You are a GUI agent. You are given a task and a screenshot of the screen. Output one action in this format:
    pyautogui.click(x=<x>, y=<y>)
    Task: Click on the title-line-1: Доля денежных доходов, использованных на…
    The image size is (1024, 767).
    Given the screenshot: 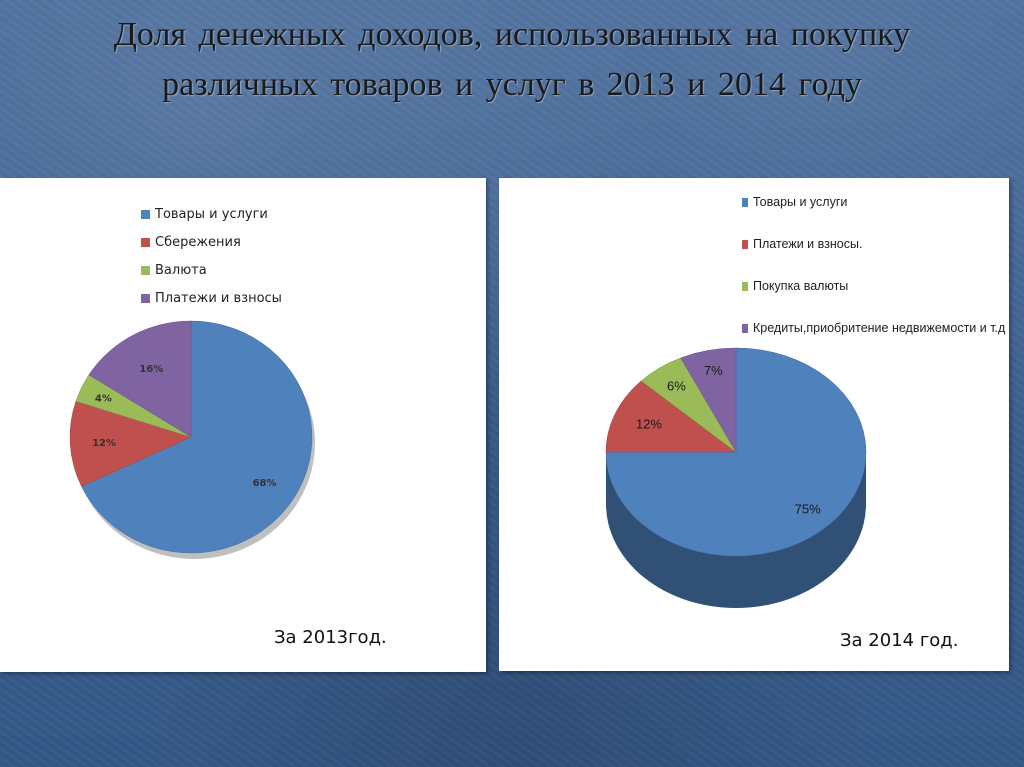 What is the action you would take?
    pyautogui.click(x=512, y=34)
    